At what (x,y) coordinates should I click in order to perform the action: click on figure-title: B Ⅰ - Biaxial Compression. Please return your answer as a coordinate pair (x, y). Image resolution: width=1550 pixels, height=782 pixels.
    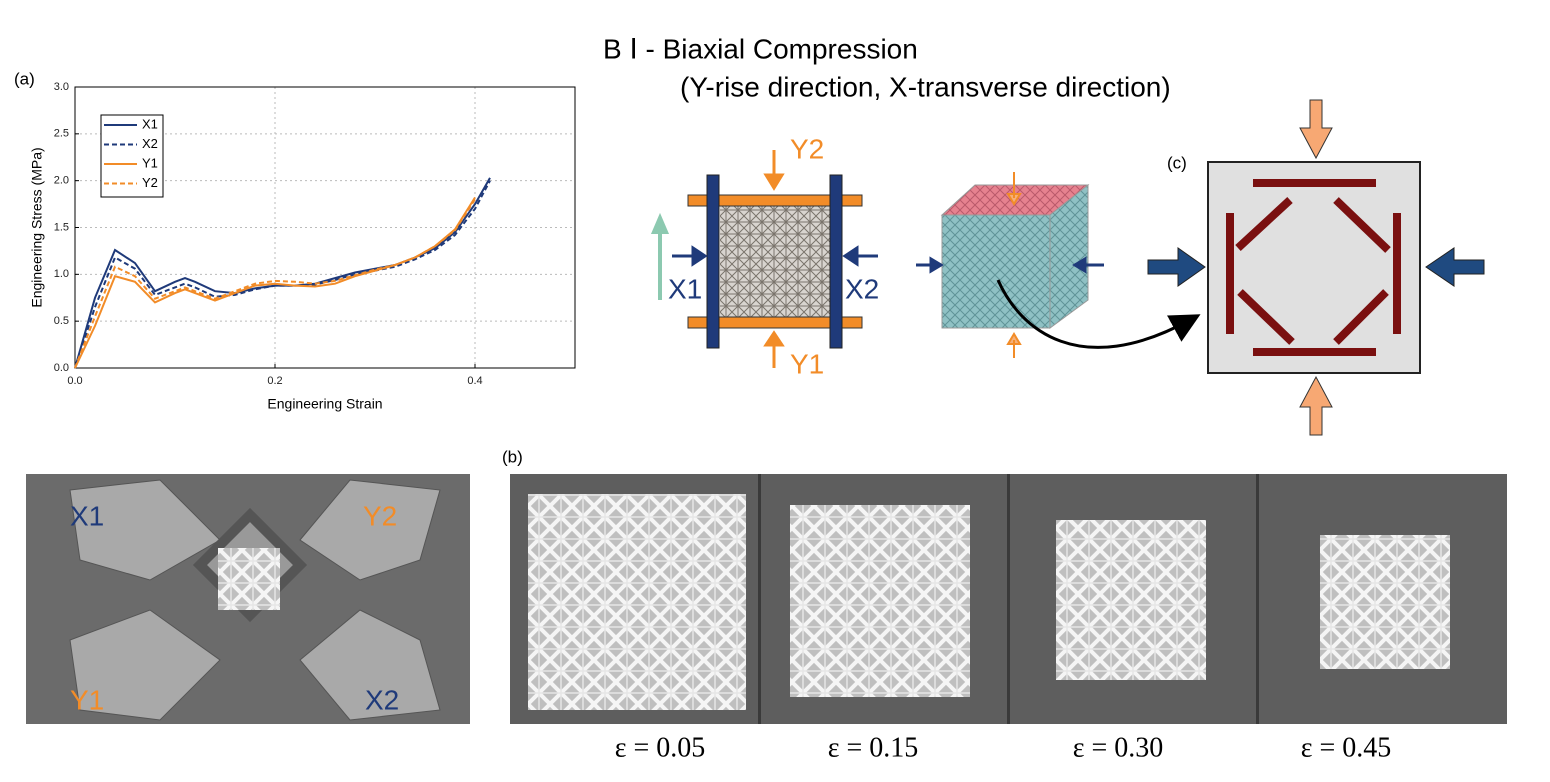
    Looking at the image, I should click on (760, 48).